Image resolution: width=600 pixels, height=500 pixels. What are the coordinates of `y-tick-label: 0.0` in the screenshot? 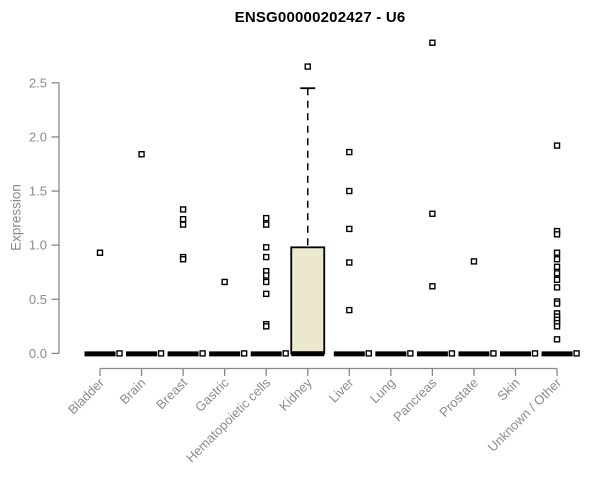 It's located at (38, 353).